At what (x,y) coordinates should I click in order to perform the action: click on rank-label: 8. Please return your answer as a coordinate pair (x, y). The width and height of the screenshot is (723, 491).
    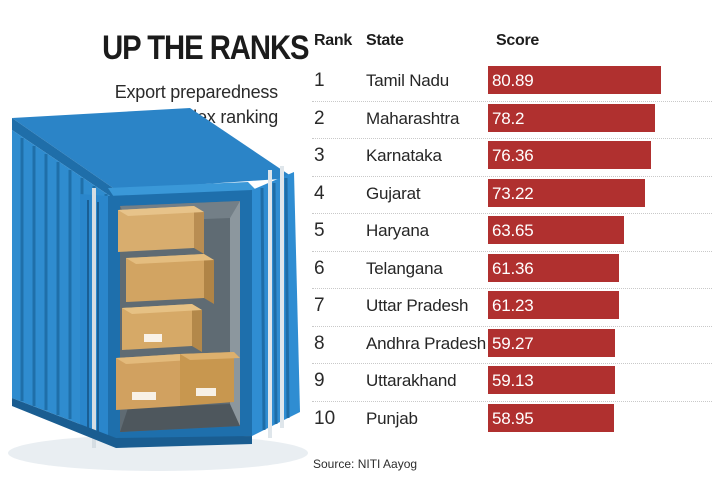
    Looking at the image, I should click on (319, 343).